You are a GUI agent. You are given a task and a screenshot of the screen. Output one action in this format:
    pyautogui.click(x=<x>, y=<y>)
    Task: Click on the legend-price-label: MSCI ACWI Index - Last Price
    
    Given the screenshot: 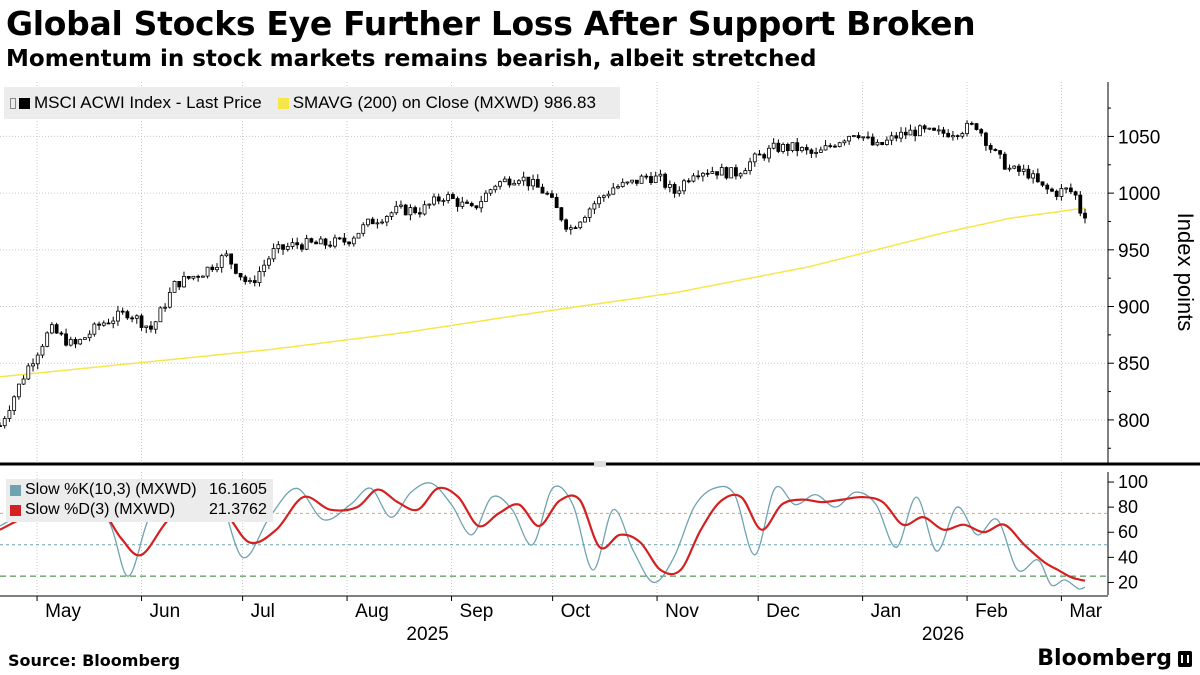 What is the action you would take?
    pyautogui.click(x=148, y=102)
    